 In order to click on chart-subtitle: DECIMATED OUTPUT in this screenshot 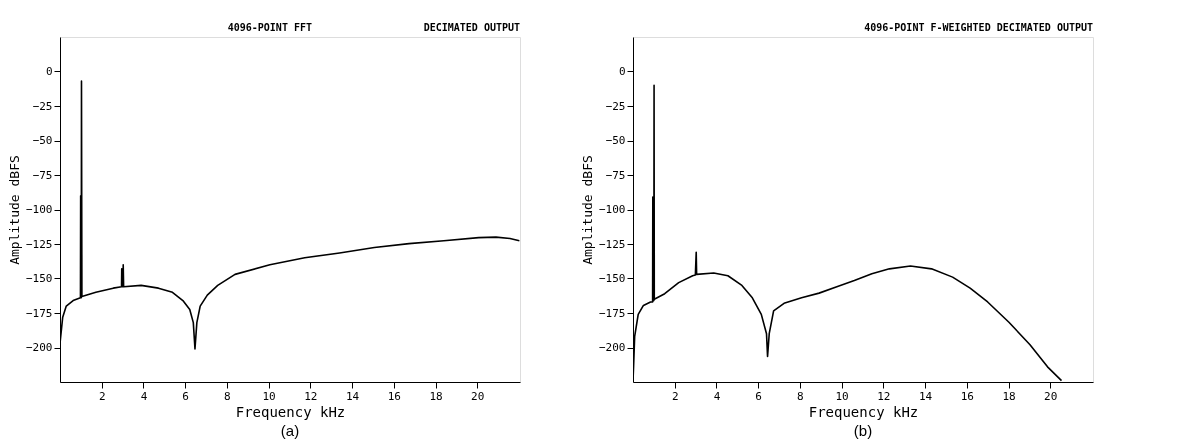, I will do `click(471, 27)`.